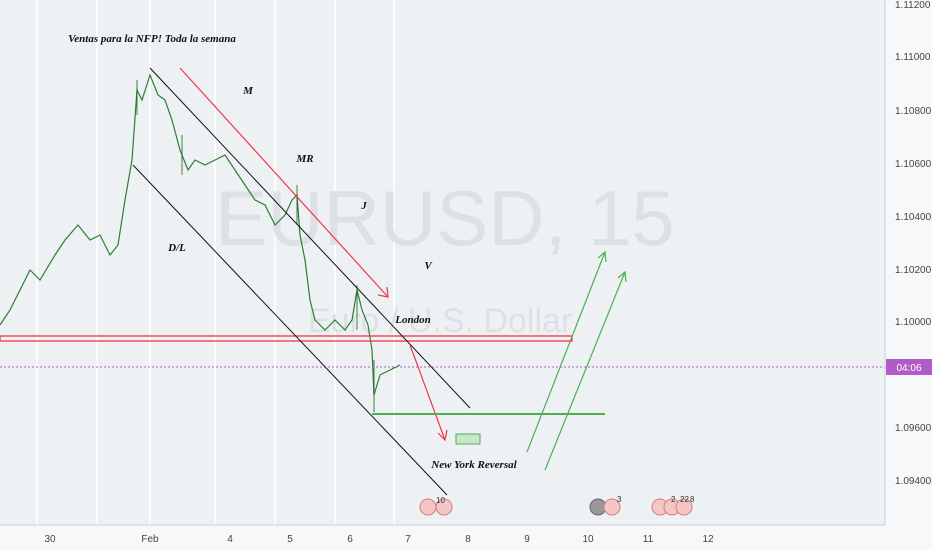 The image size is (932, 550). I want to click on time-label: 11, so click(648, 539).